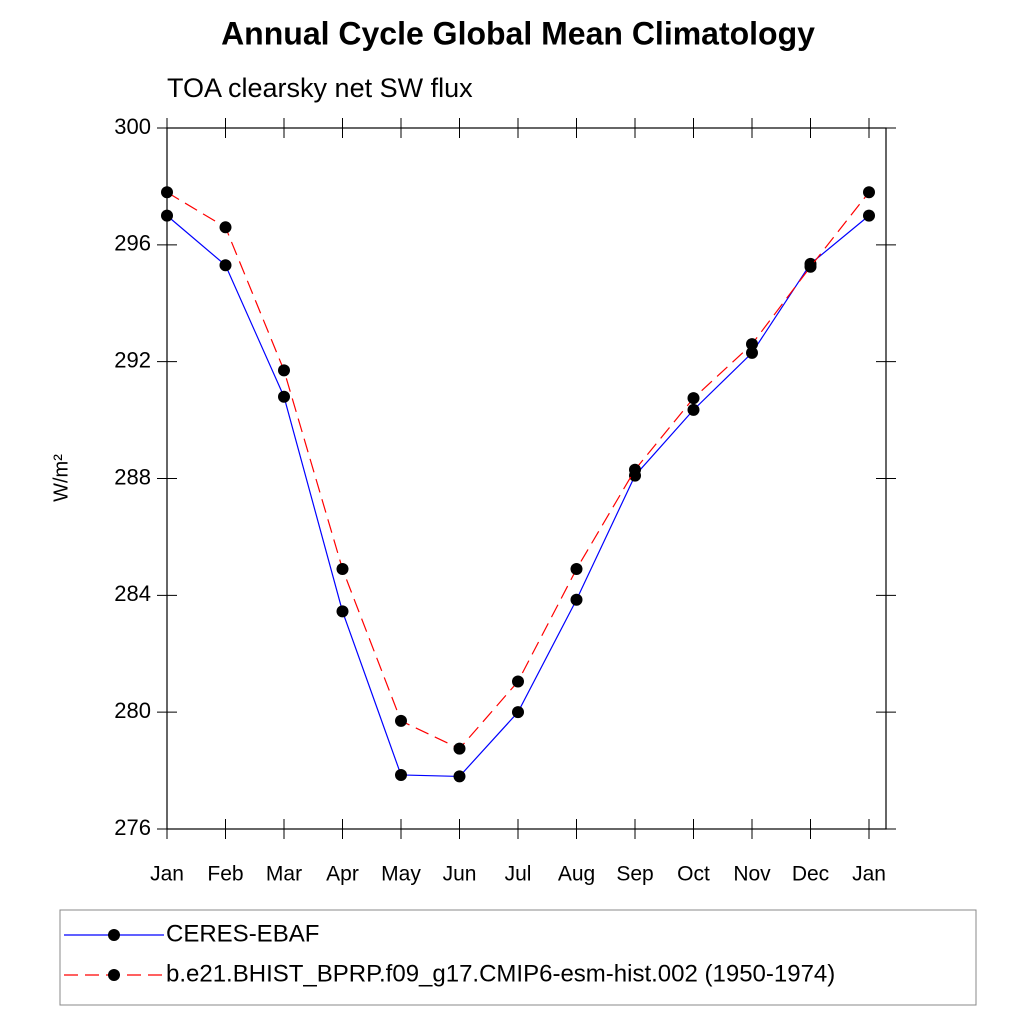 Image resolution: width=1024 pixels, height=1024 pixels. Describe the element at coordinates (693, 874) in the screenshot. I see `x-tick-label: Oct` at that location.